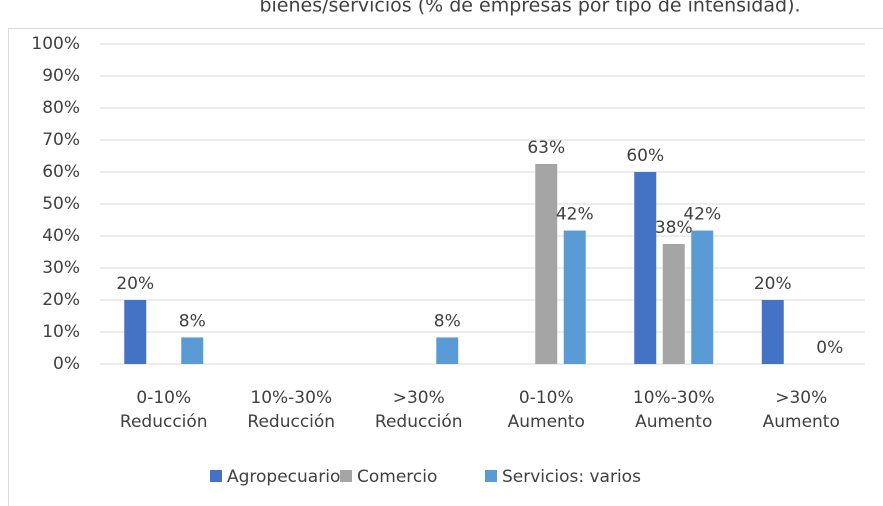 This screenshot has width=883, height=506. I want to click on y-tick-label: 70%, so click(61, 140).